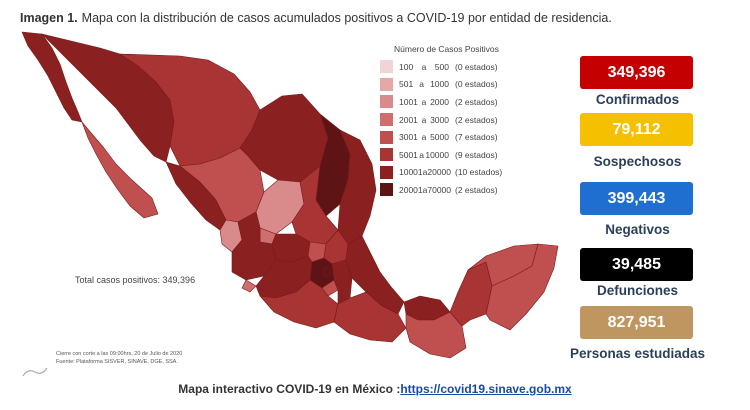 This screenshot has width=750, height=410. I want to click on legend-range: 2001 a 3000, so click(424, 120).